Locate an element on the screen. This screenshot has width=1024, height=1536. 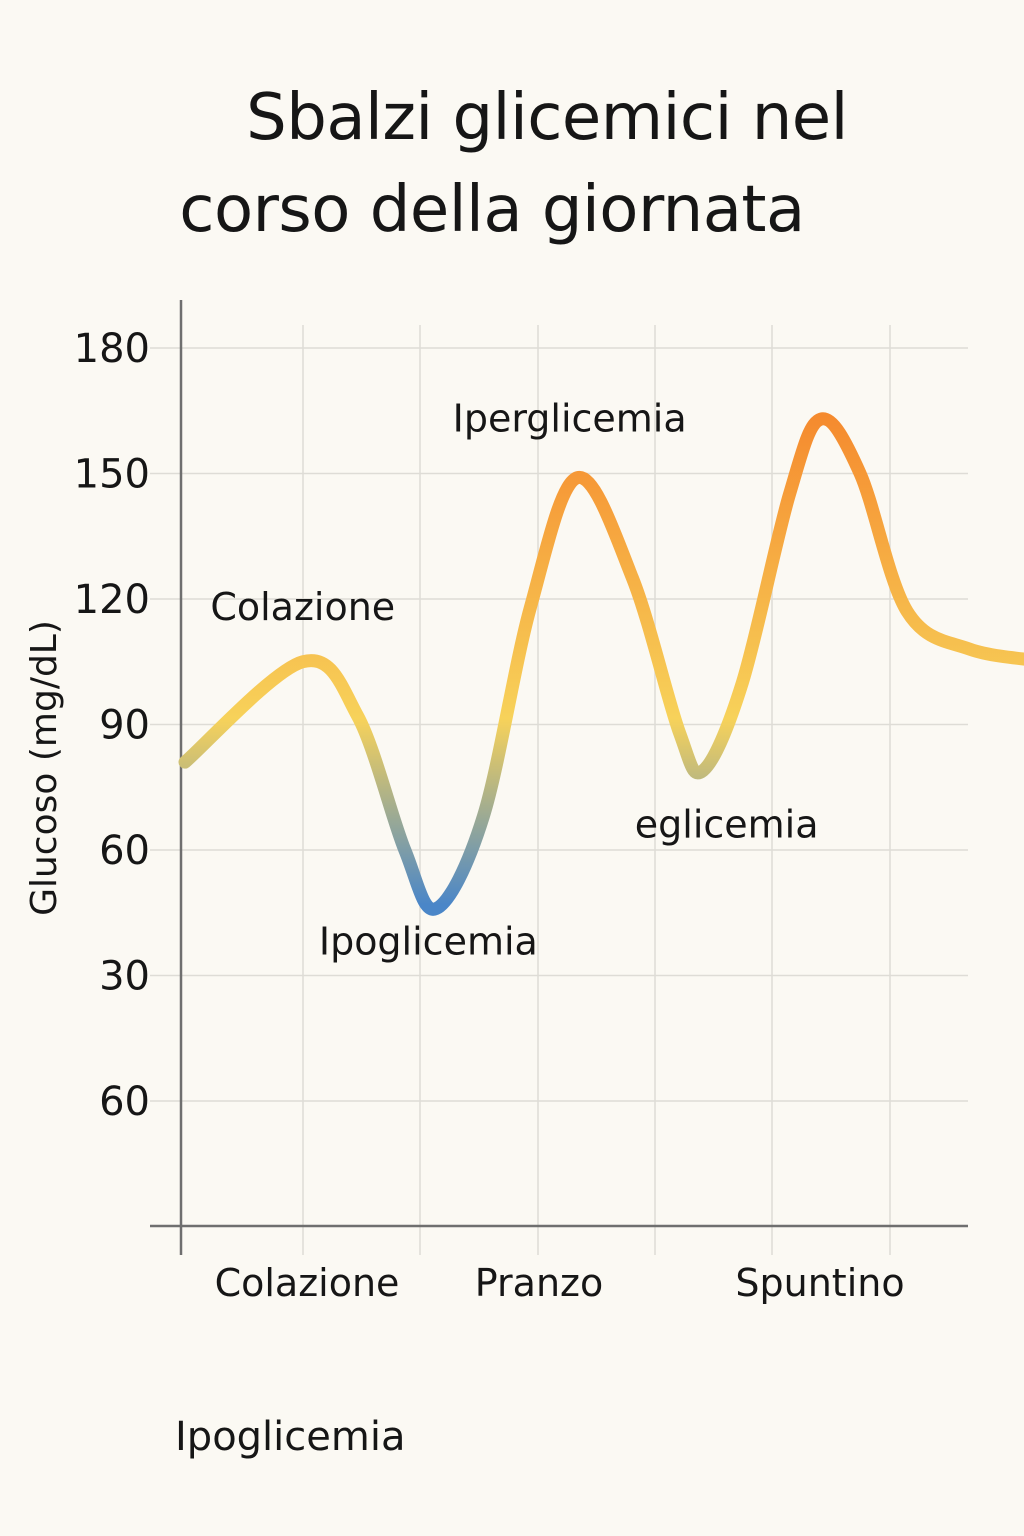
annotation-label: eglicemia is located at coordinates (727, 824).